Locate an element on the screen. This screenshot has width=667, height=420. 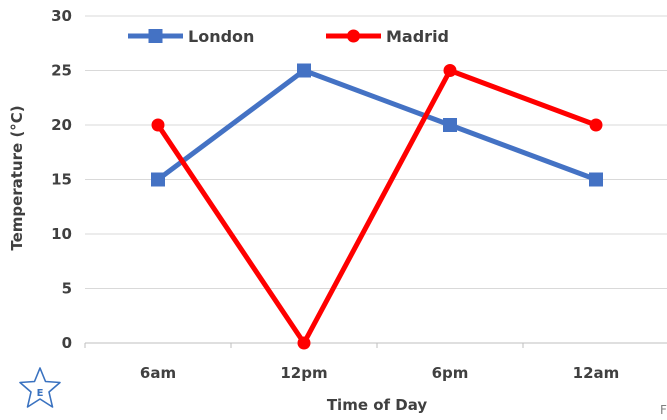
legend-label-london: London is located at coordinates (221, 36).